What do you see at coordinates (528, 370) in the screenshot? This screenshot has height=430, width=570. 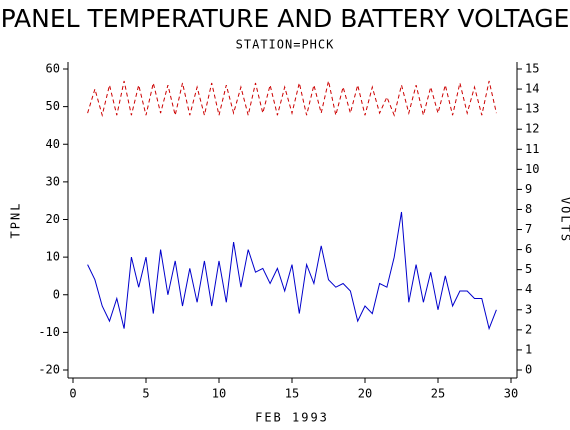 I see `y2-tick-label: 0` at bounding box center [528, 370].